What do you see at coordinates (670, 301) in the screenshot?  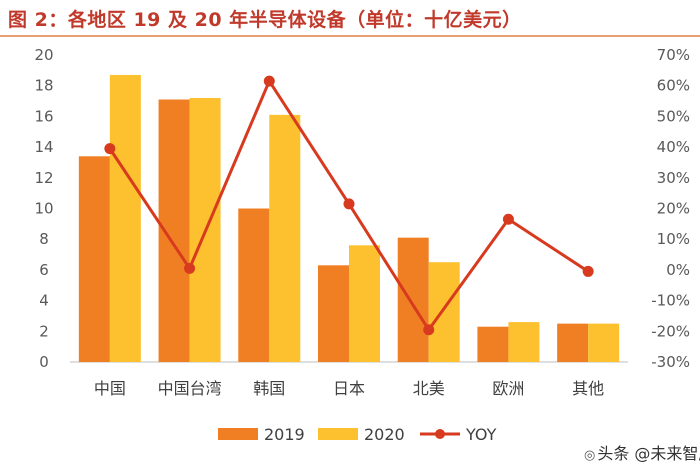 I see `y2-tick-label: -10%` at bounding box center [670, 301].